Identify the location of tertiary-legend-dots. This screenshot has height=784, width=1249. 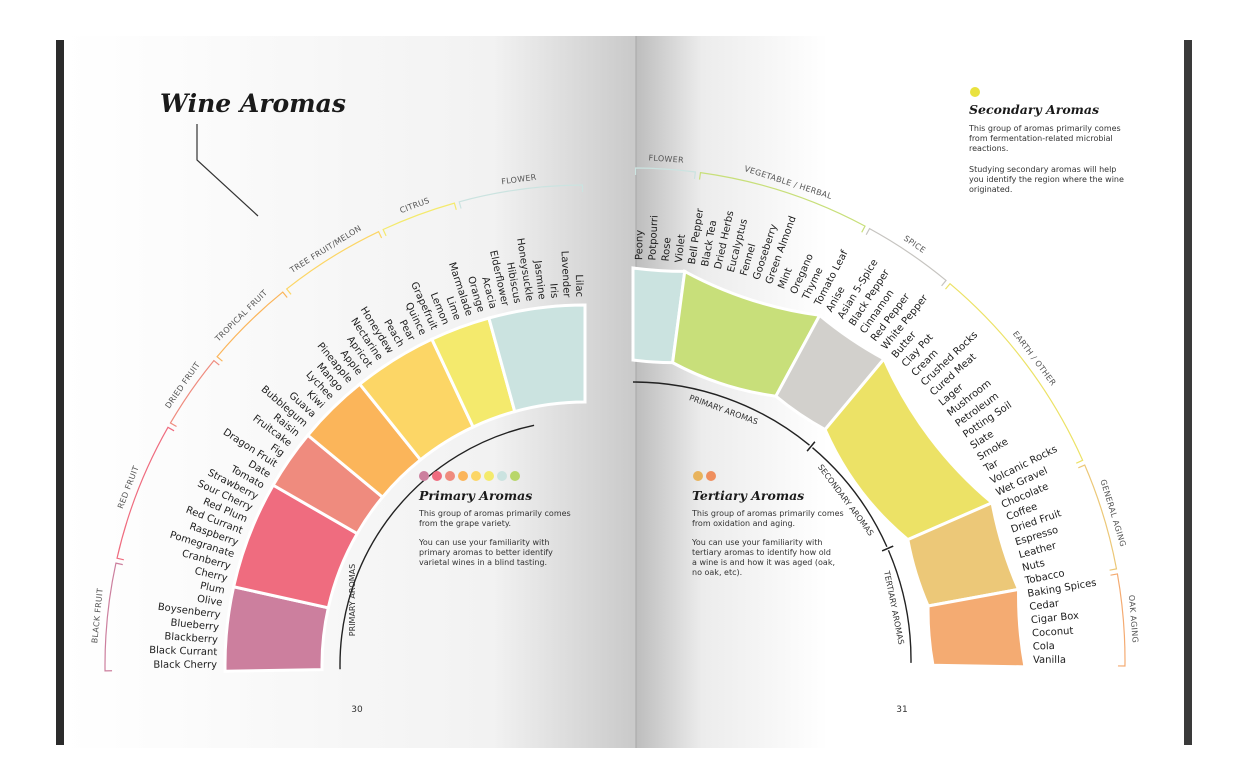
(704, 476).